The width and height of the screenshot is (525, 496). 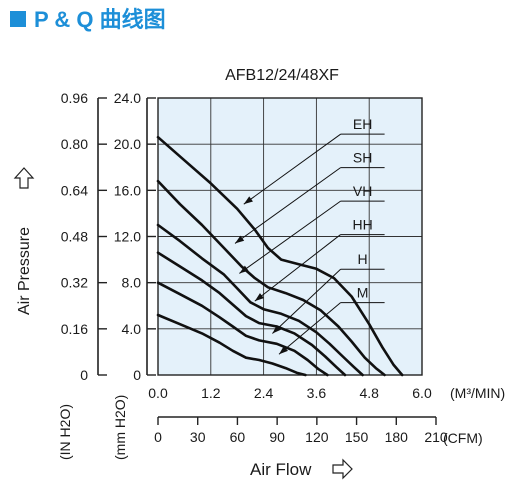 I want to click on chart-title: AFB12/24/48XF, so click(x=282, y=75).